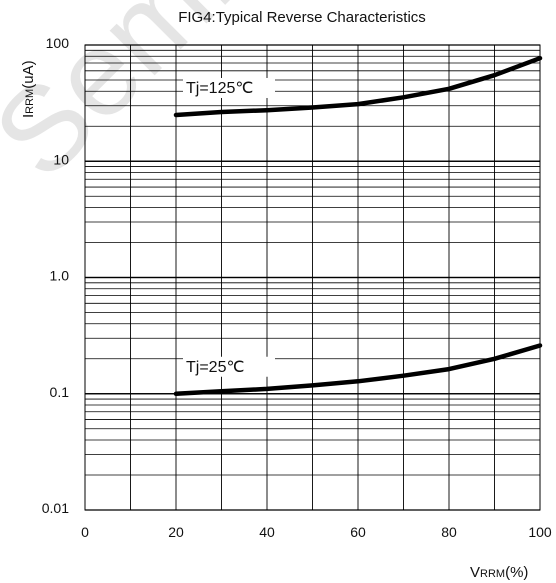 This screenshot has width=556, height=583. I want to click on svg-text: IRRM(uA), so click(28, 89).